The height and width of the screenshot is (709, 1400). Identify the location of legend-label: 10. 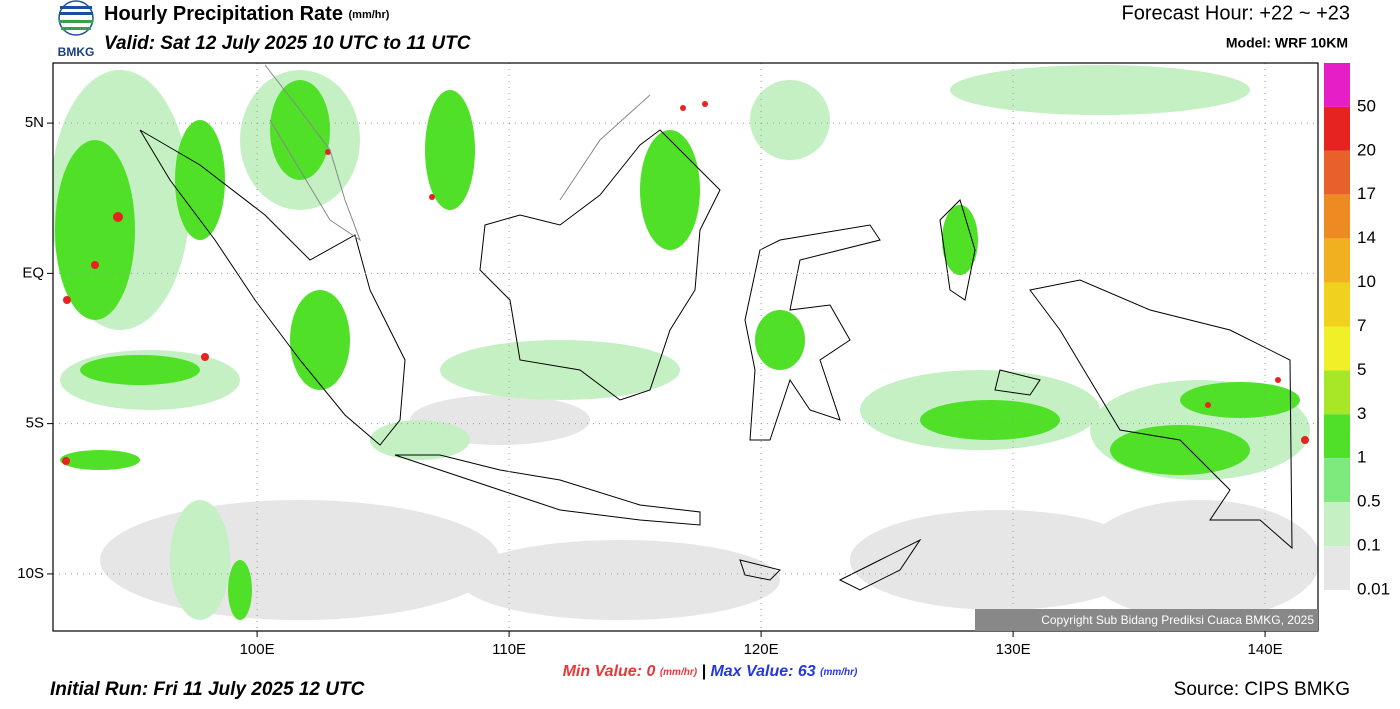
(1366, 281).